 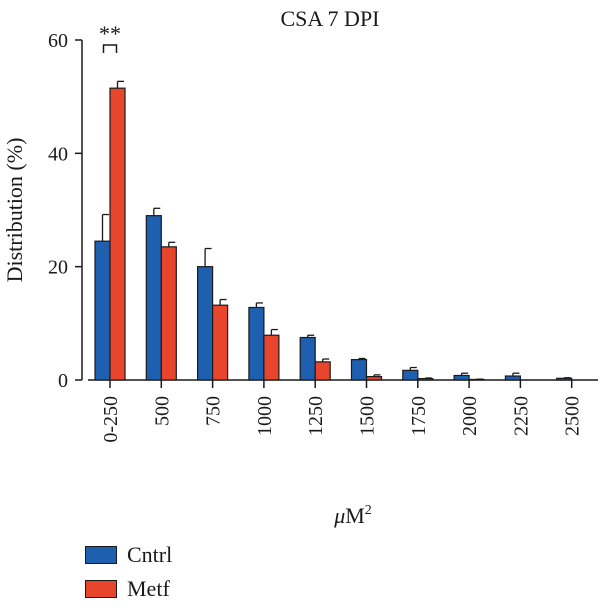 I want to click on x-tick-label-0-250: 0-250, so click(x=111, y=419).